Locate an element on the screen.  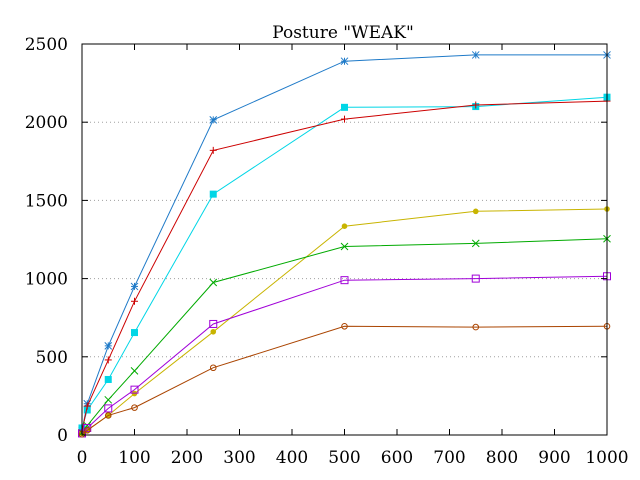
x-tick-label: 1000 is located at coordinates (606, 458).